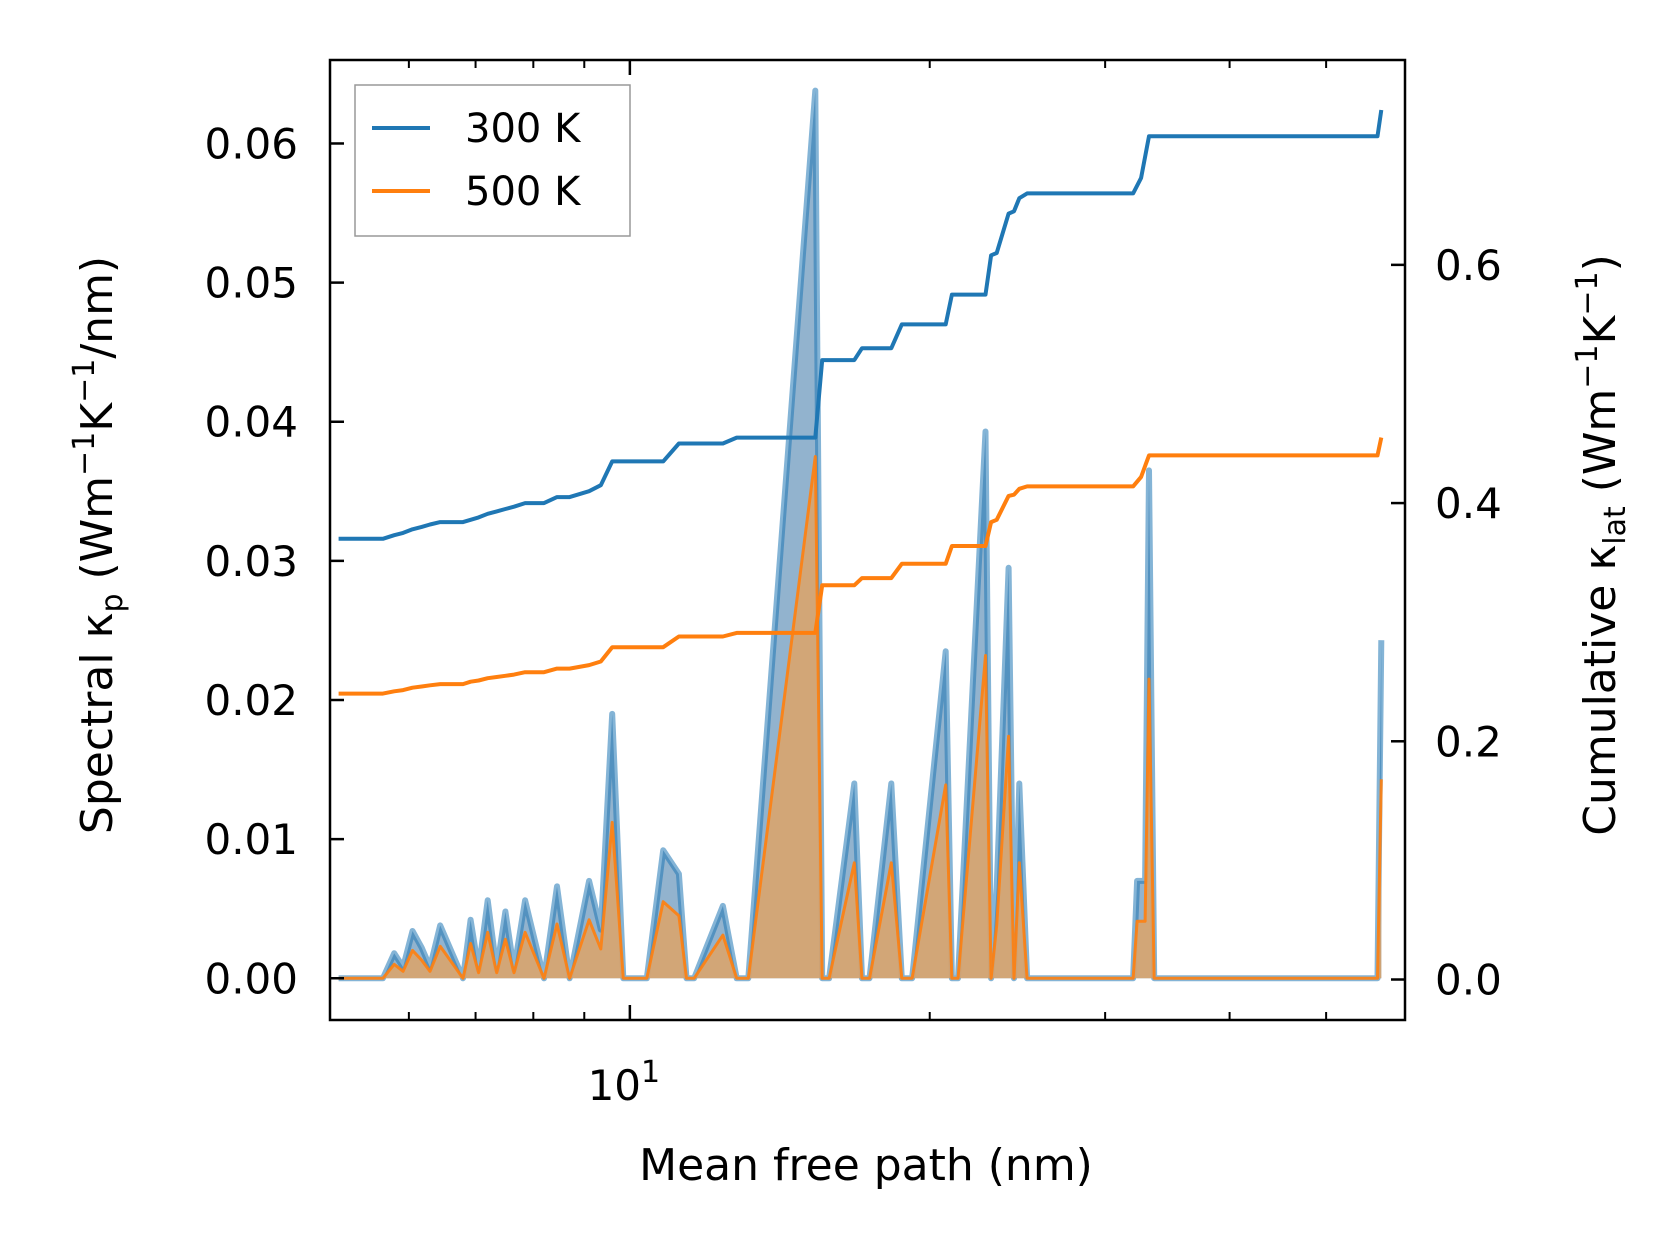 The width and height of the screenshot is (1679, 1253). Describe the element at coordinates (251, 143) in the screenshot. I see `left-y-tick-label: 0.06` at that location.